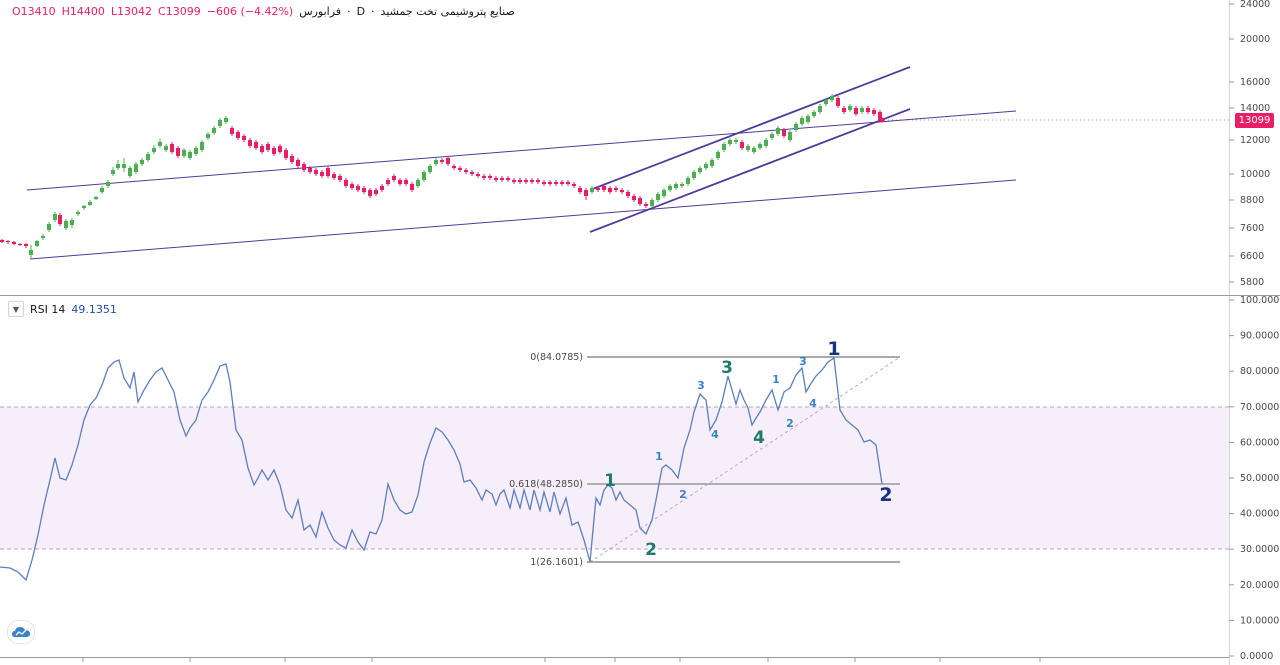 This screenshot has height=665, width=1280. What do you see at coordinates (715, 434) in the screenshot?
I see `wave-small-4: 4` at bounding box center [715, 434].